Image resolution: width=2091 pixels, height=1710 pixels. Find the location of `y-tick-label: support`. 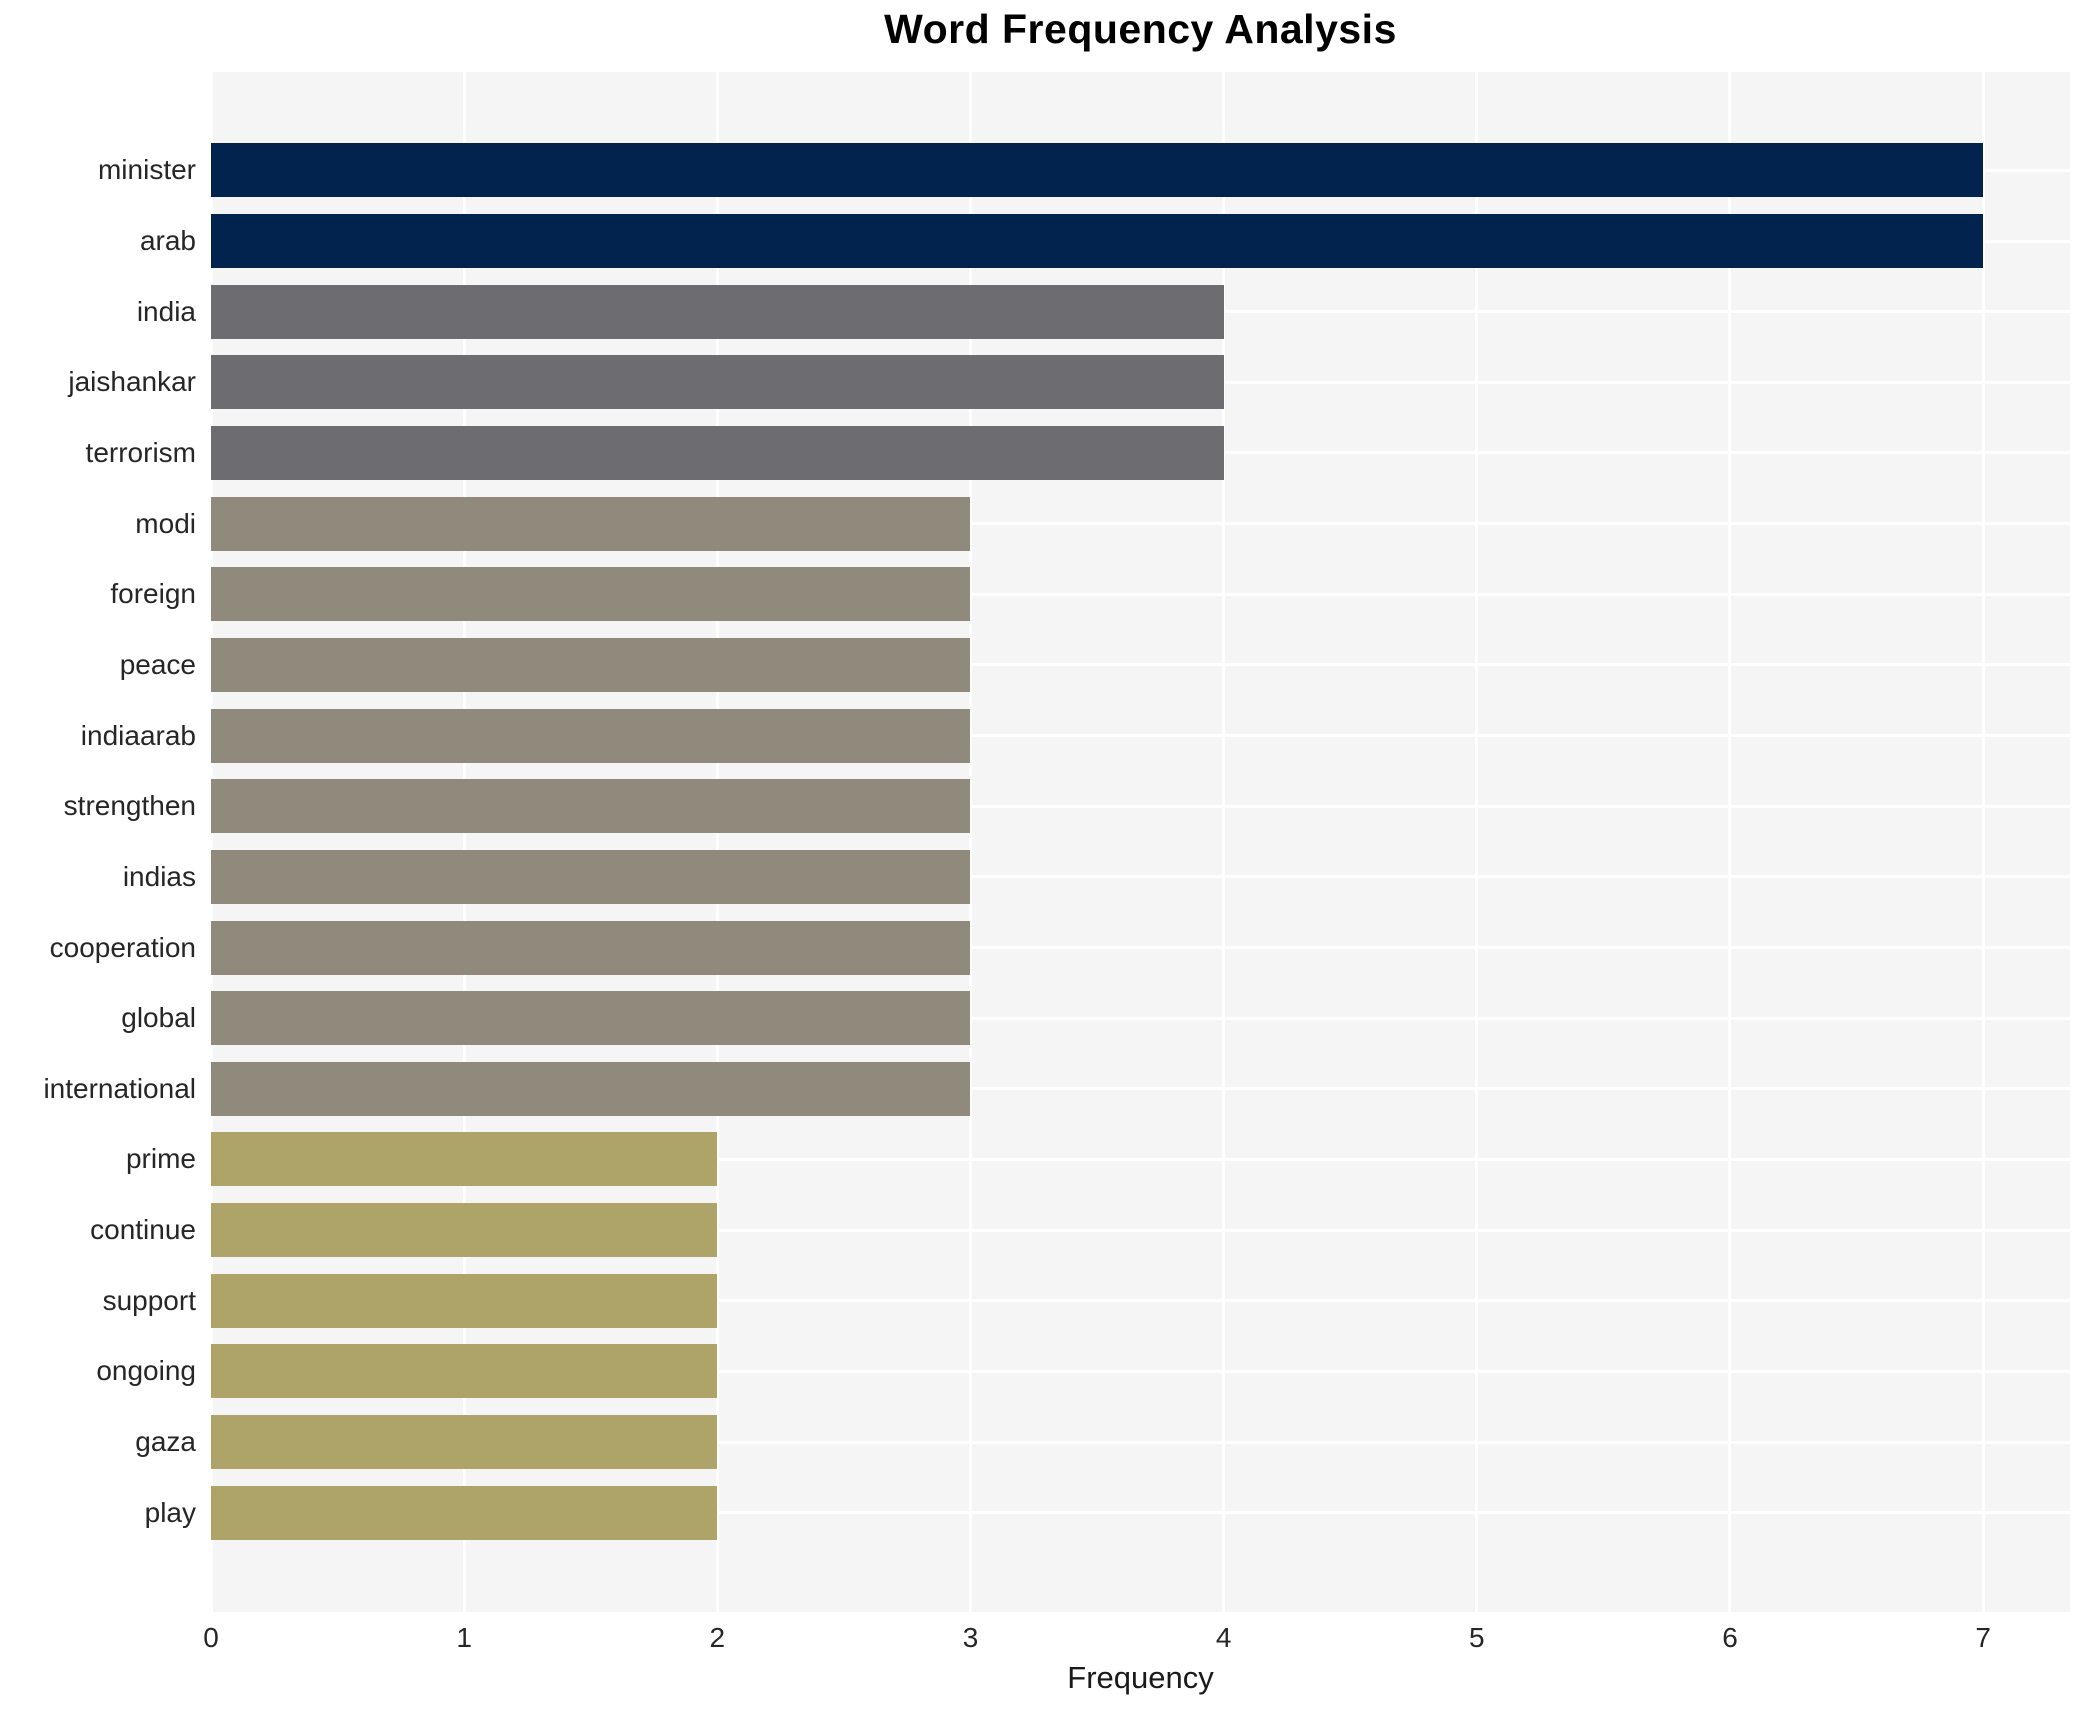

y-tick-label: support is located at coordinates (149, 1300).